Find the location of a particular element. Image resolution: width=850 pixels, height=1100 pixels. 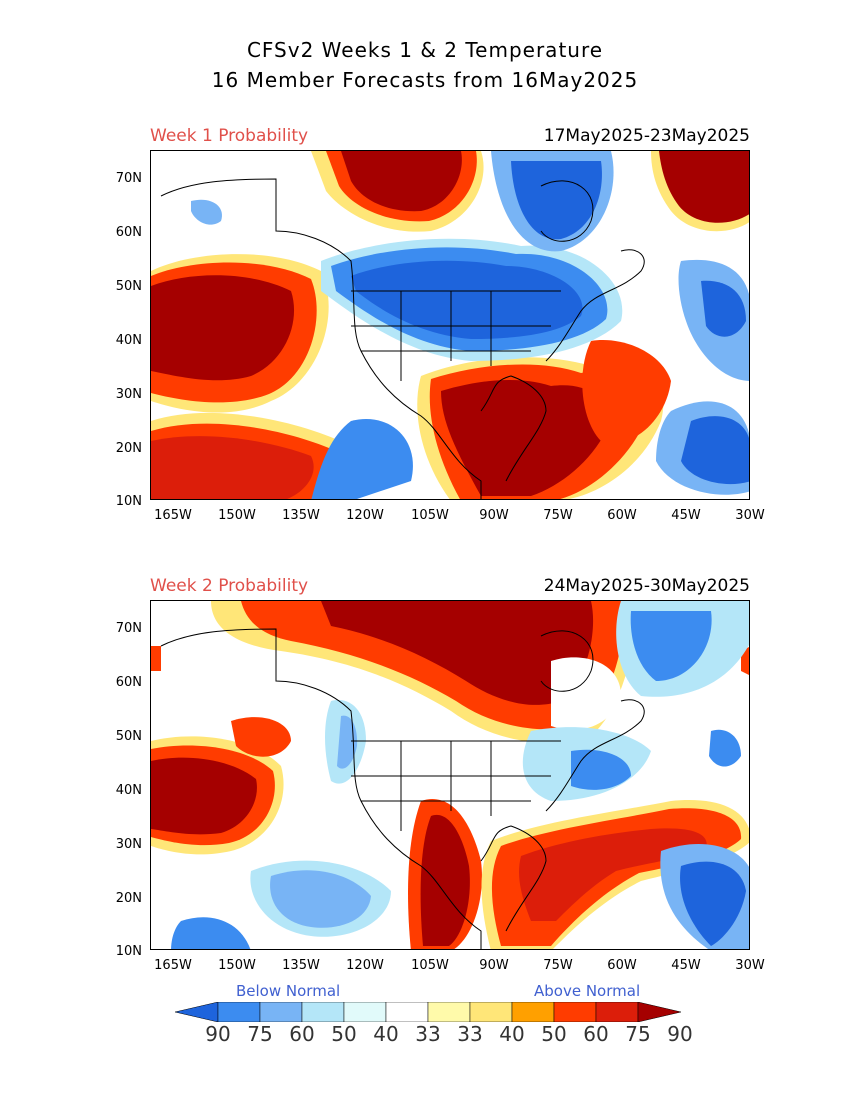

week2-lat-label: 20N is located at coordinates (128, 898).